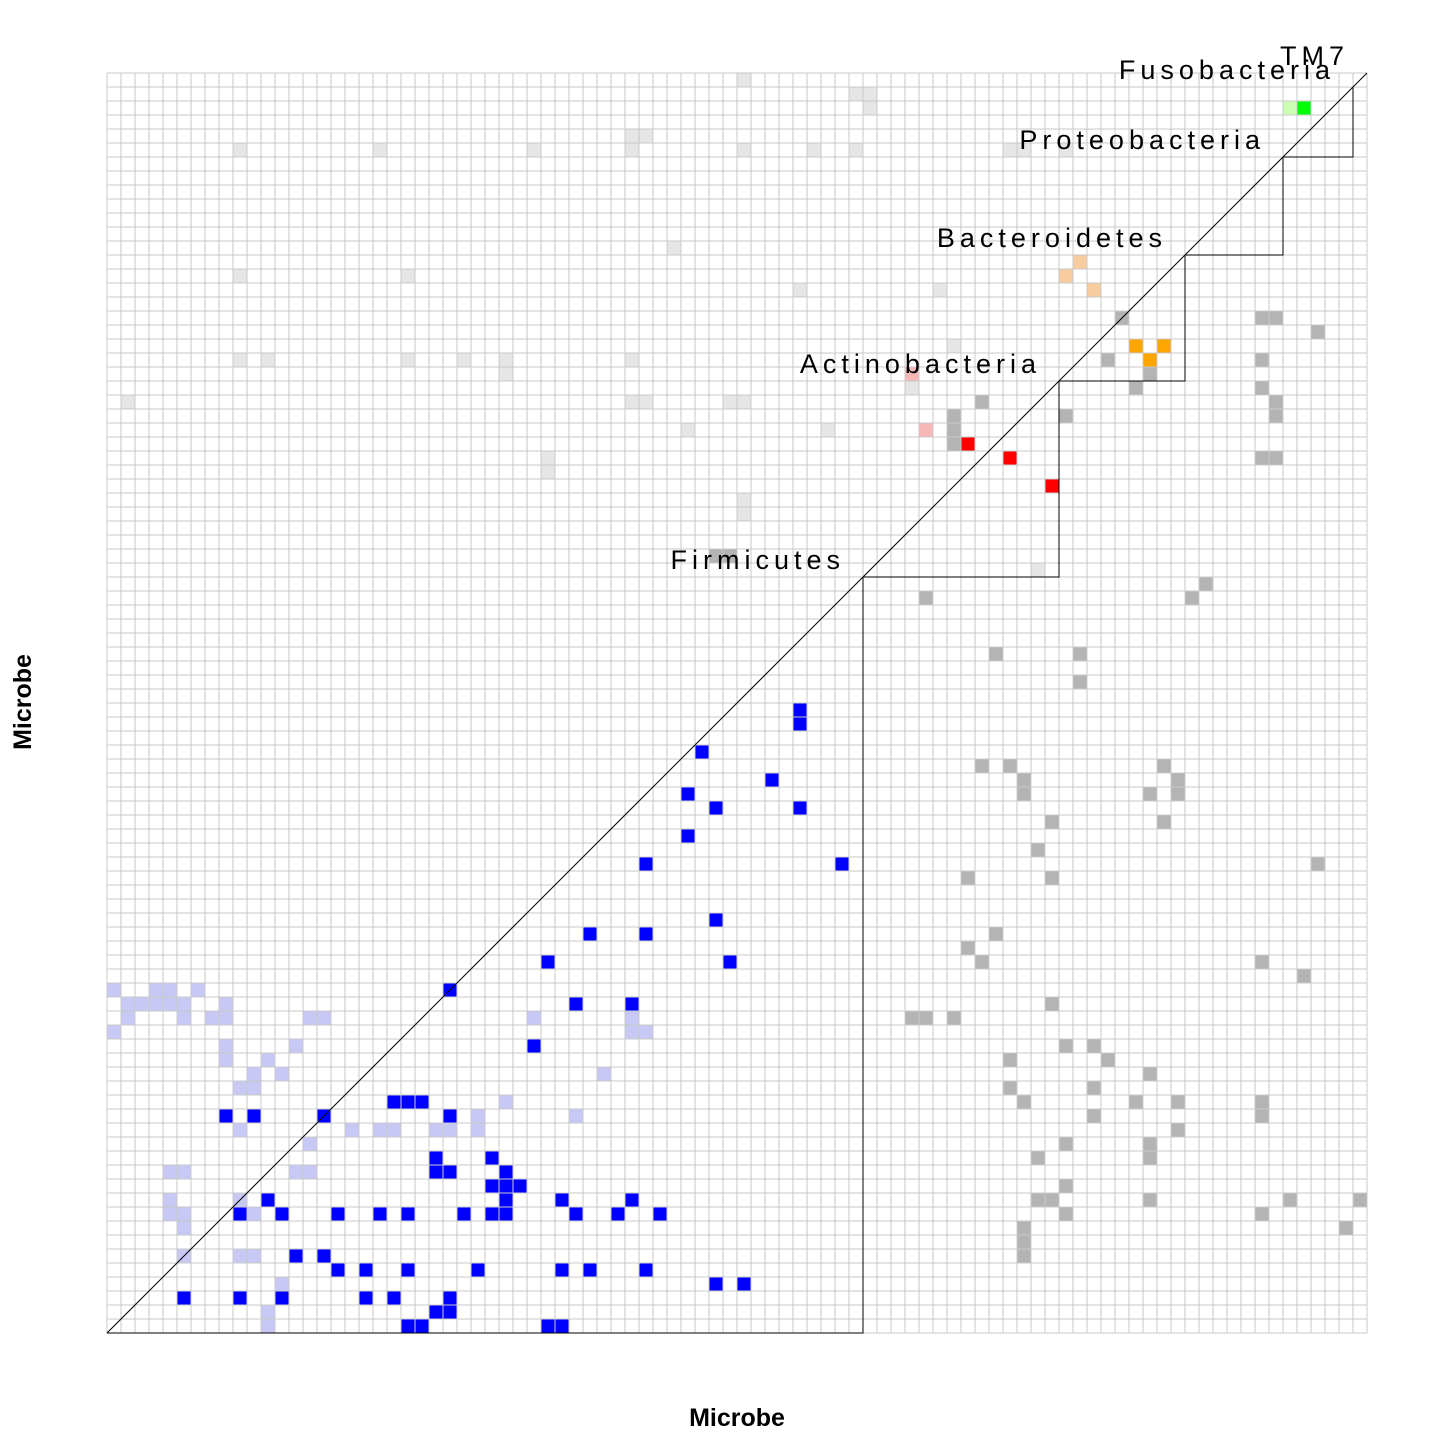 The height and width of the screenshot is (1440, 1440). I want to click on group-outline-fusobacteria, so click(1318, 122).